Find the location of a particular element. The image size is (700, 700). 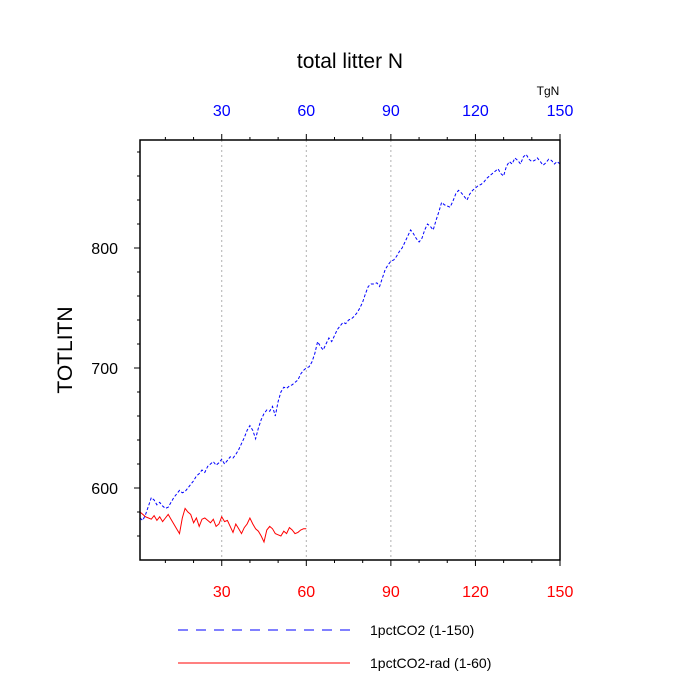

y-tick-label: 800 is located at coordinates (104, 249).